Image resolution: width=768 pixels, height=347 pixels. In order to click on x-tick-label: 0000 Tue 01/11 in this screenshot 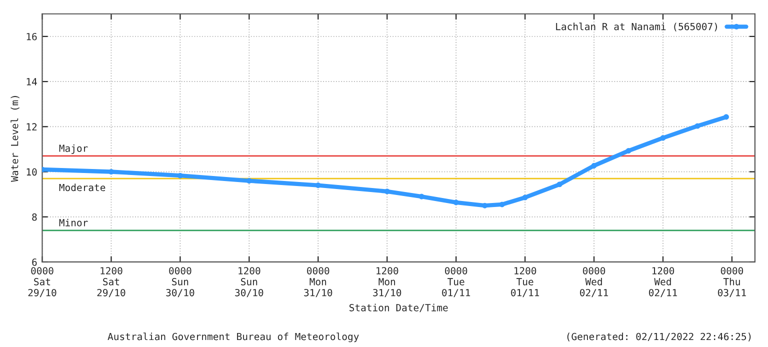, I will do `click(456, 282)`.